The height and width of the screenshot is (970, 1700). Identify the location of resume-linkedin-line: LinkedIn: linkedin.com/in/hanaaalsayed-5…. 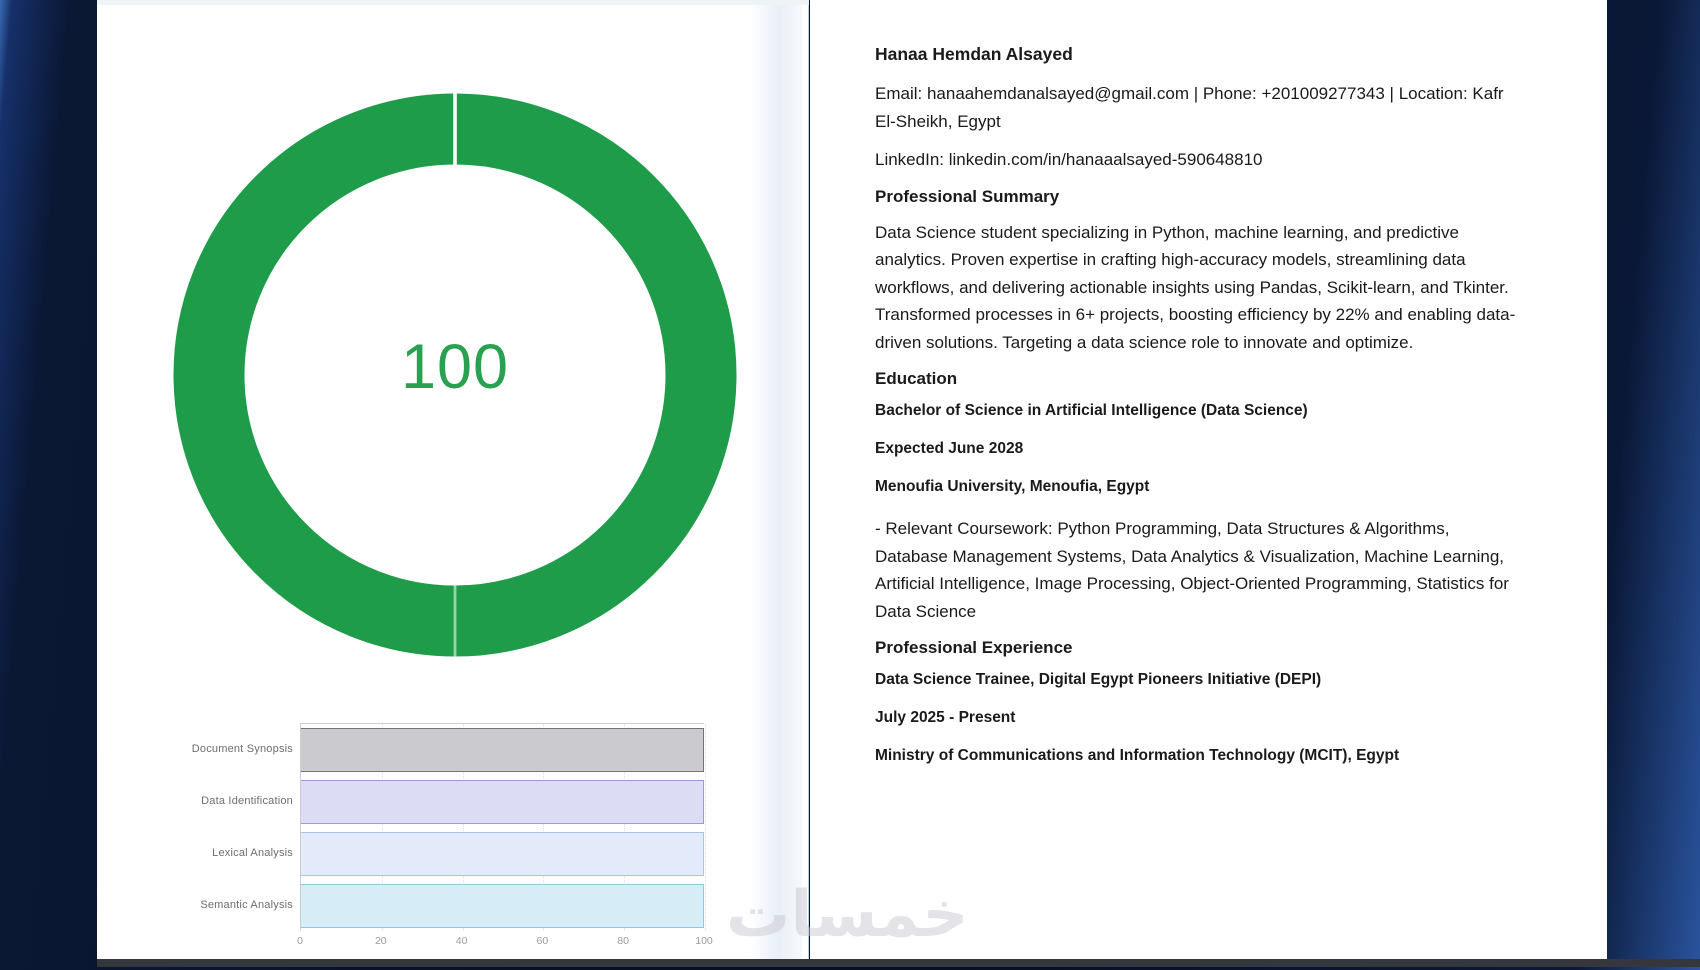
(1069, 159).